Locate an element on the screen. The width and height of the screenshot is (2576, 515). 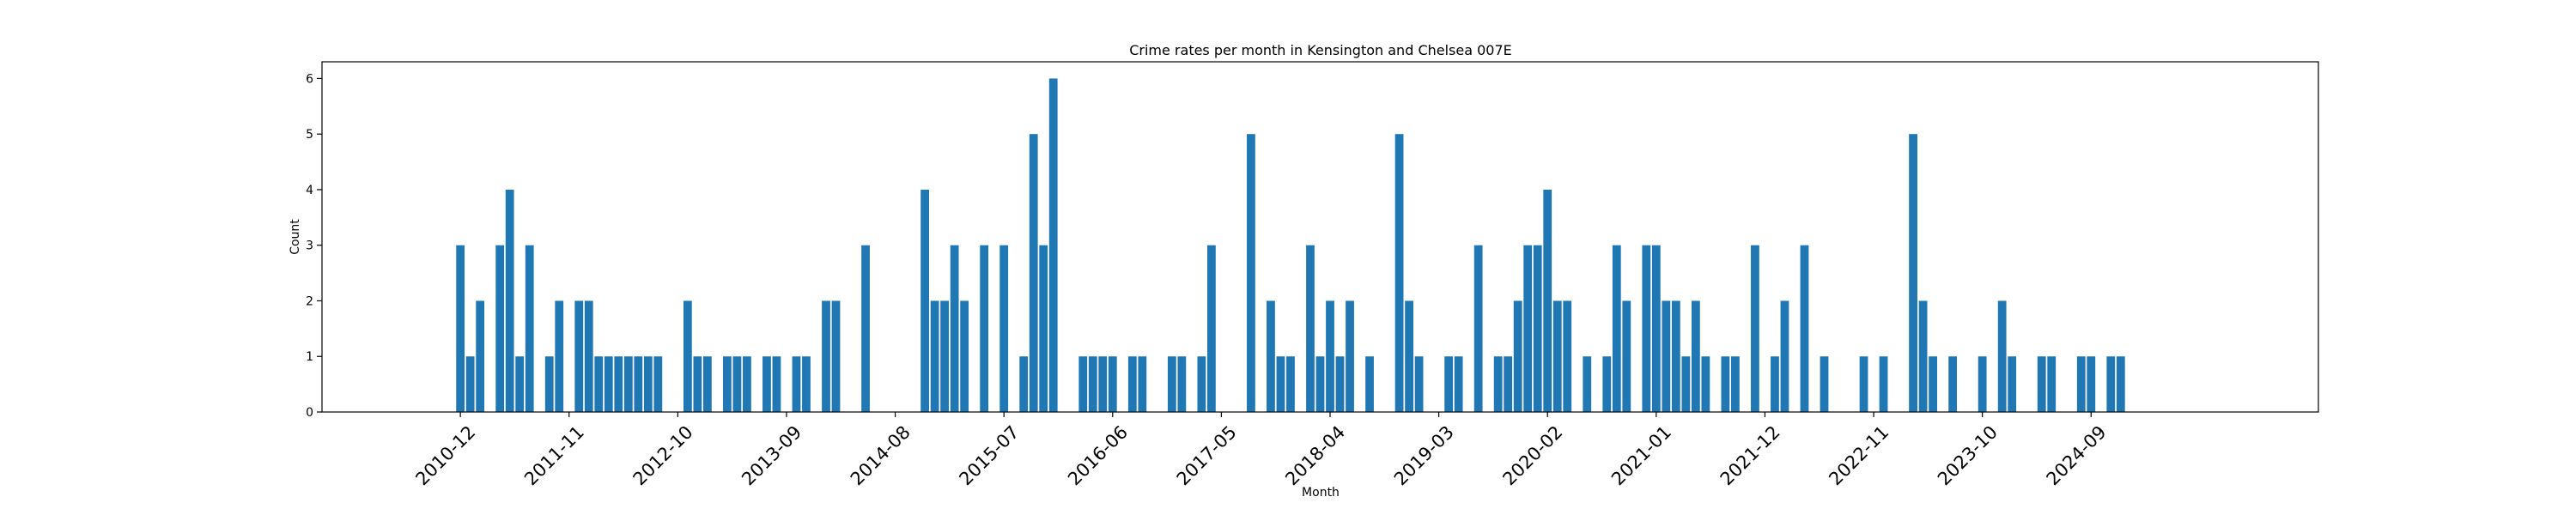
y-tick-label: 6 is located at coordinates (310, 79).